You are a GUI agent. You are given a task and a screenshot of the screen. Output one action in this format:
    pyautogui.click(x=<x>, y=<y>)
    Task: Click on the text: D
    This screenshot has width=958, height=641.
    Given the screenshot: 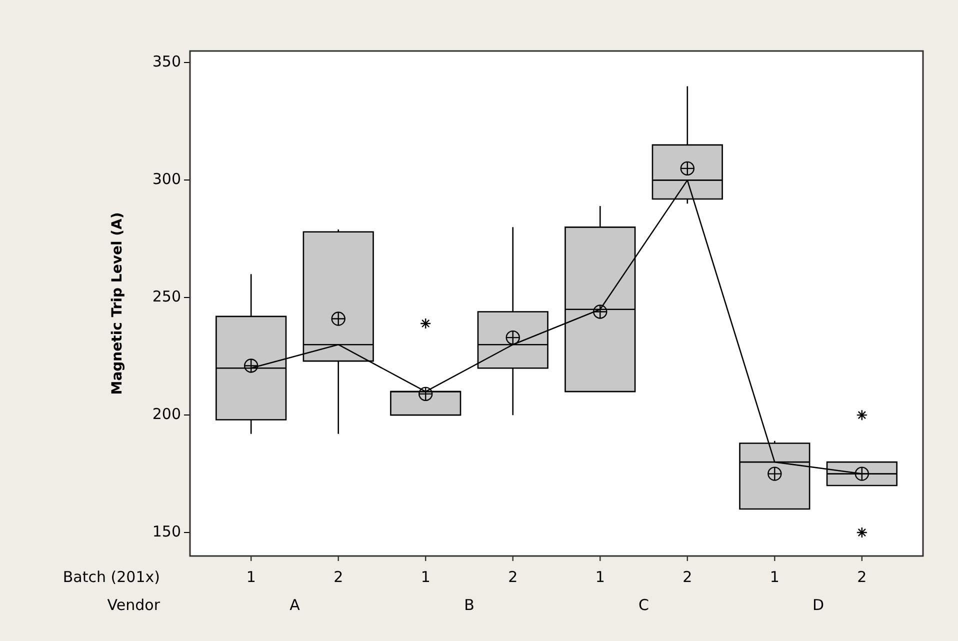 What is the action you would take?
    pyautogui.click(x=818, y=605)
    